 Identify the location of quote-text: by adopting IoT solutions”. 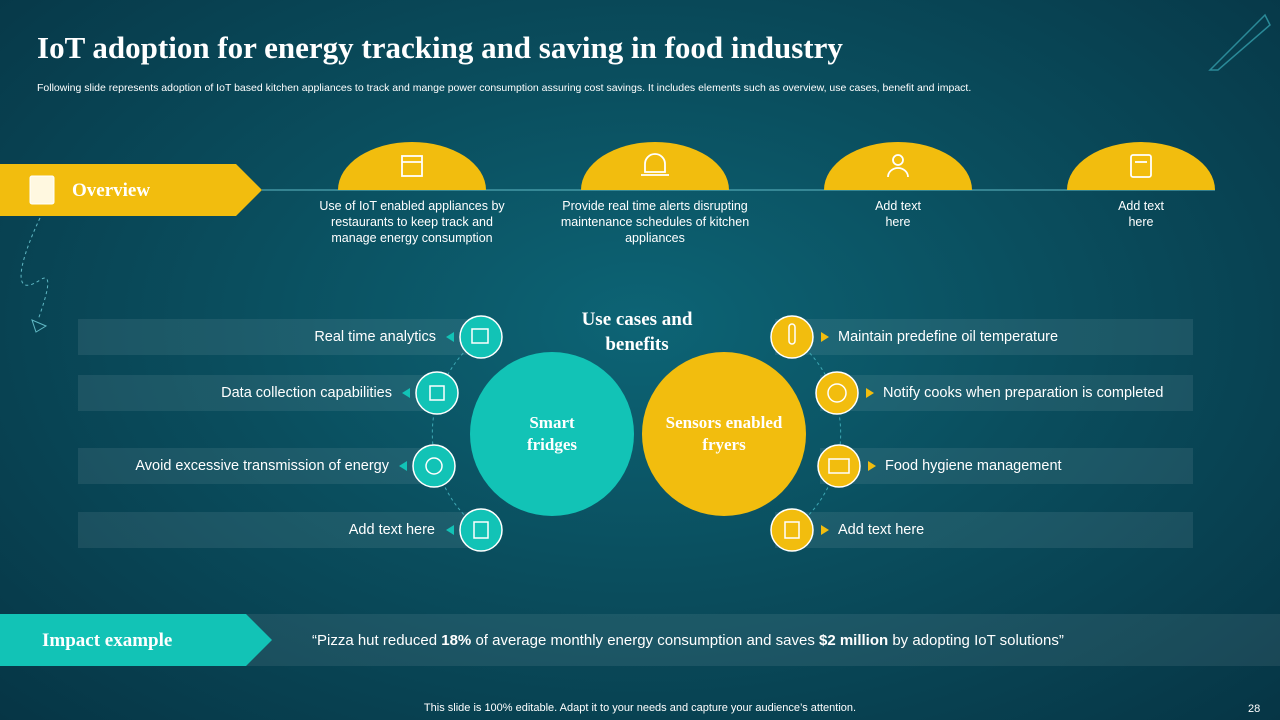
(976, 640).